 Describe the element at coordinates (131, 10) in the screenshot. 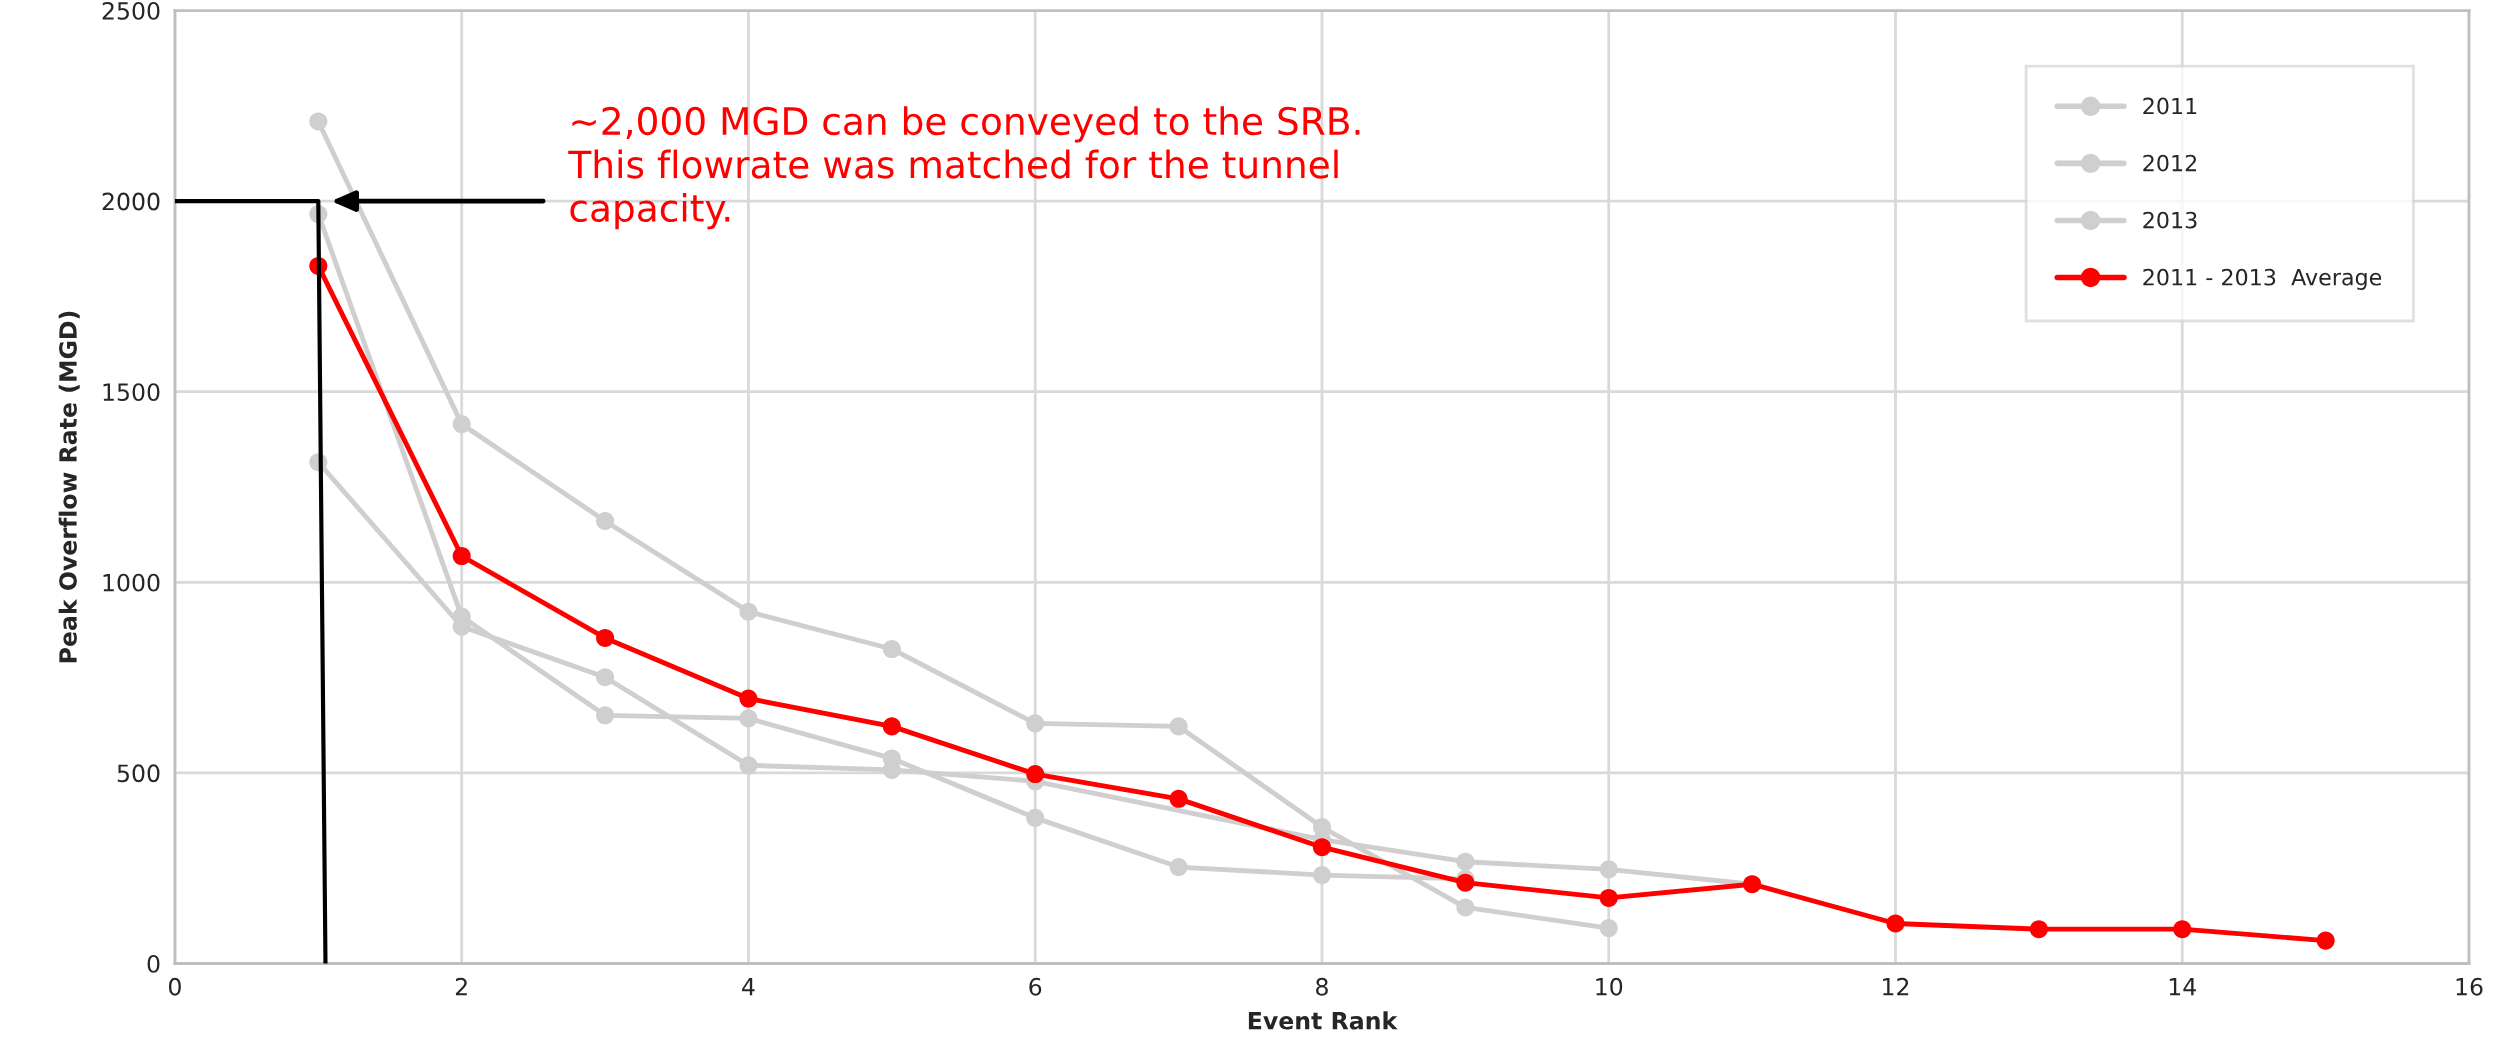

I see `y-tick-label: 2500` at that location.